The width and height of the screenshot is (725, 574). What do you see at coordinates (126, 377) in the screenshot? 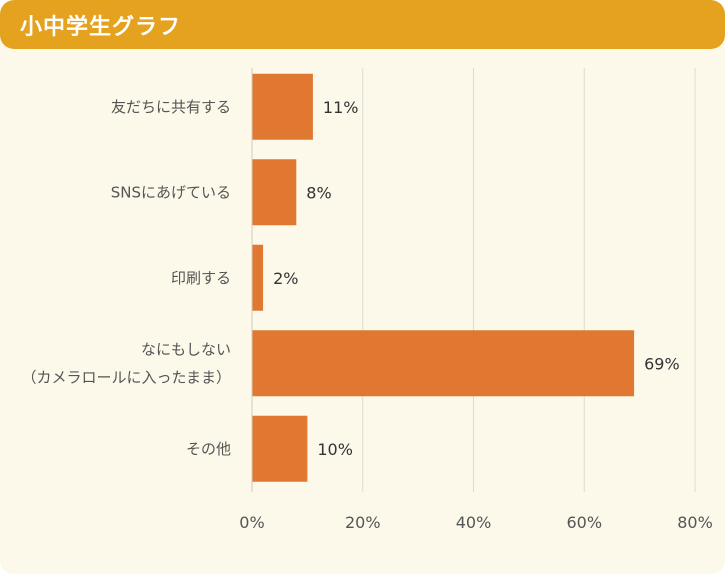
I see `category-label: （カメラロールに入ったまま）` at bounding box center [126, 377].